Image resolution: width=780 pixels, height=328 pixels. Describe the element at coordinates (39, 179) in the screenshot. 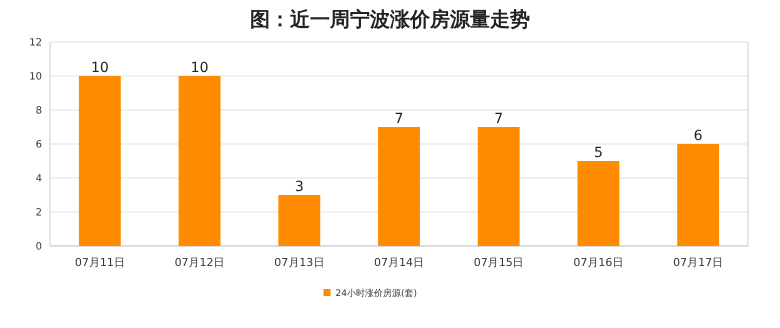

I see `y-tick-label: 4` at that location.